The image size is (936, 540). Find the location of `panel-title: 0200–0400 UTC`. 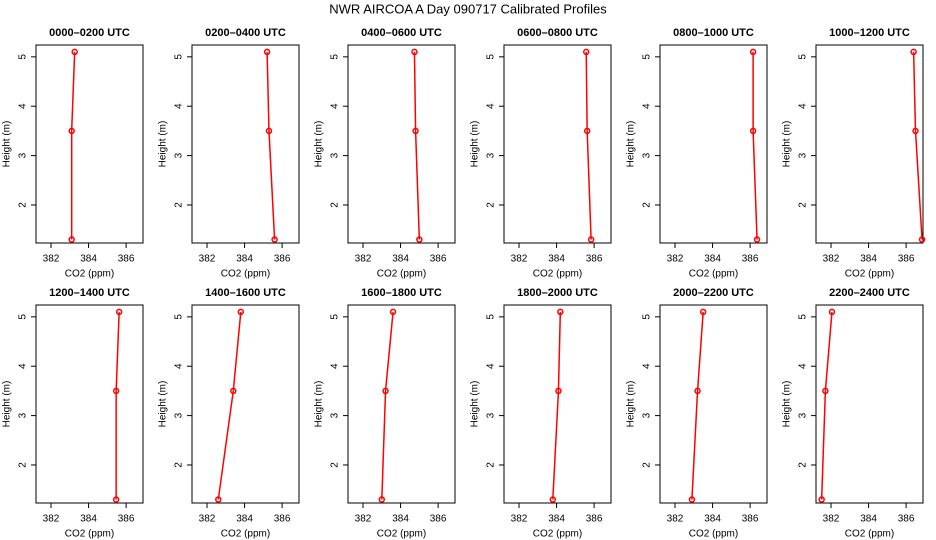

panel-title: 0200–0400 UTC is located at coordinates (245, 33).